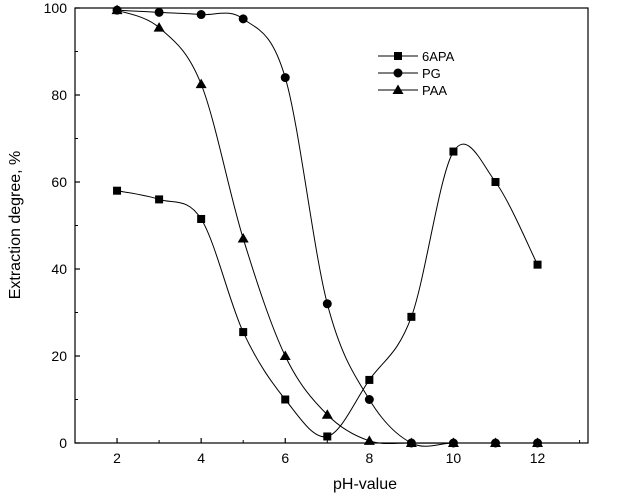 The height and width of the screenshot is (494, 617). What do you see at coordinates (56, 8) in the screenshot?
I see `y-tick-label: 100` at bounding box center [56, 8].